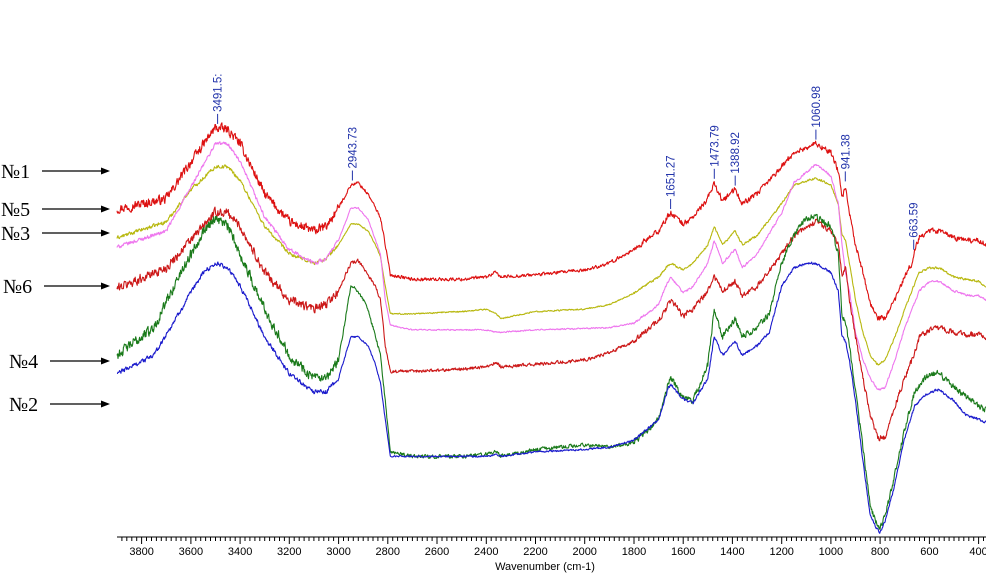 Image resolution: width=986 pixels, height=574 pixels. I want to click on series-label-4-text: №4, so click(23, 362).